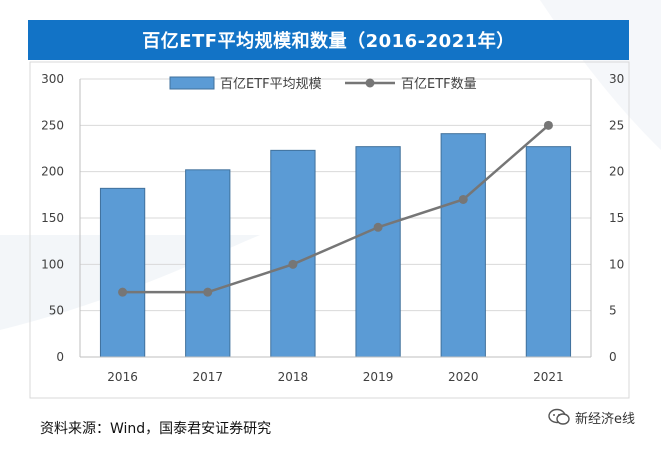  I want to click on y-left-tick-label: 300, so click(52, 79).